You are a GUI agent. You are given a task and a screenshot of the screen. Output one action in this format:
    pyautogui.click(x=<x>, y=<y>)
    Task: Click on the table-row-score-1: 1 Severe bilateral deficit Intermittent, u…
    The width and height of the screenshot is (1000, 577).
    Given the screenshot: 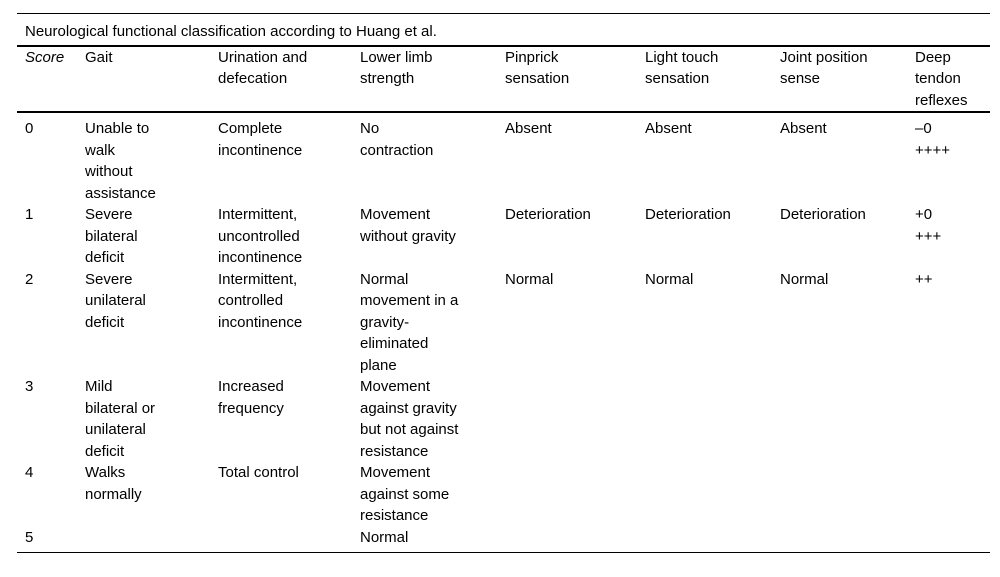 What is the action you would take?
    pyautogui.click(x=503, y=236)
    